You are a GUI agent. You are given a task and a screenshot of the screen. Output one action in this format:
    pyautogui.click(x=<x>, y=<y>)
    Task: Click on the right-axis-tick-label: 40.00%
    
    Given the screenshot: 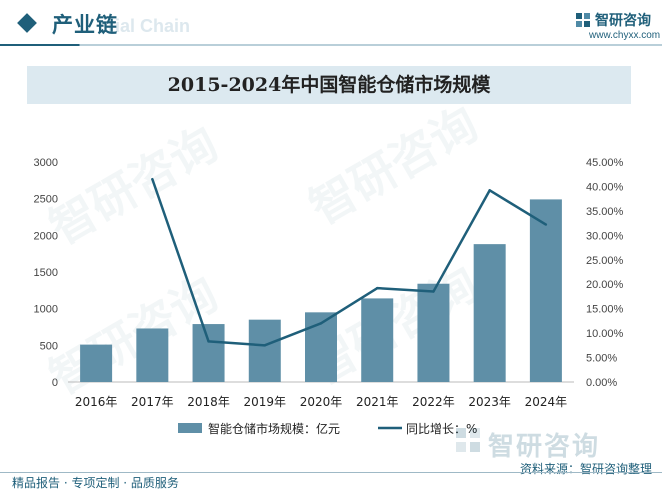 What is the action you would take?
    pyautogui.click(x=605, y=187)
    